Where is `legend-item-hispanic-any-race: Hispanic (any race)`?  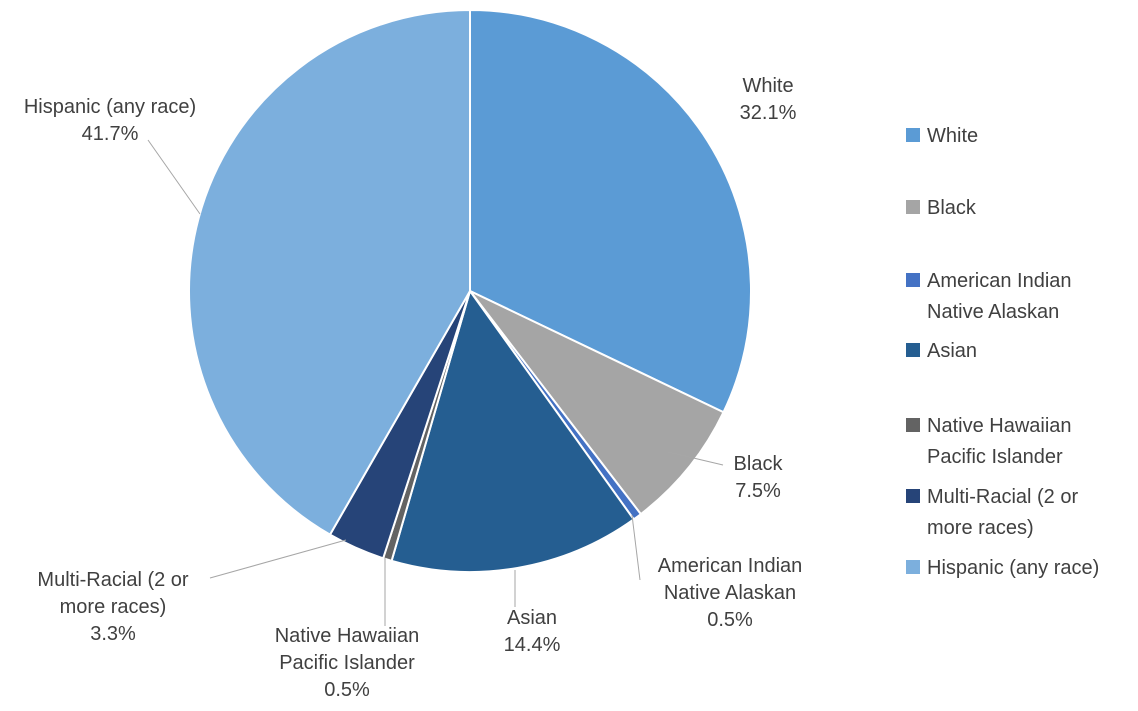
legend-item-hispanic-any-race: Hispanic (any race) is located at coordinates (1002, 568).